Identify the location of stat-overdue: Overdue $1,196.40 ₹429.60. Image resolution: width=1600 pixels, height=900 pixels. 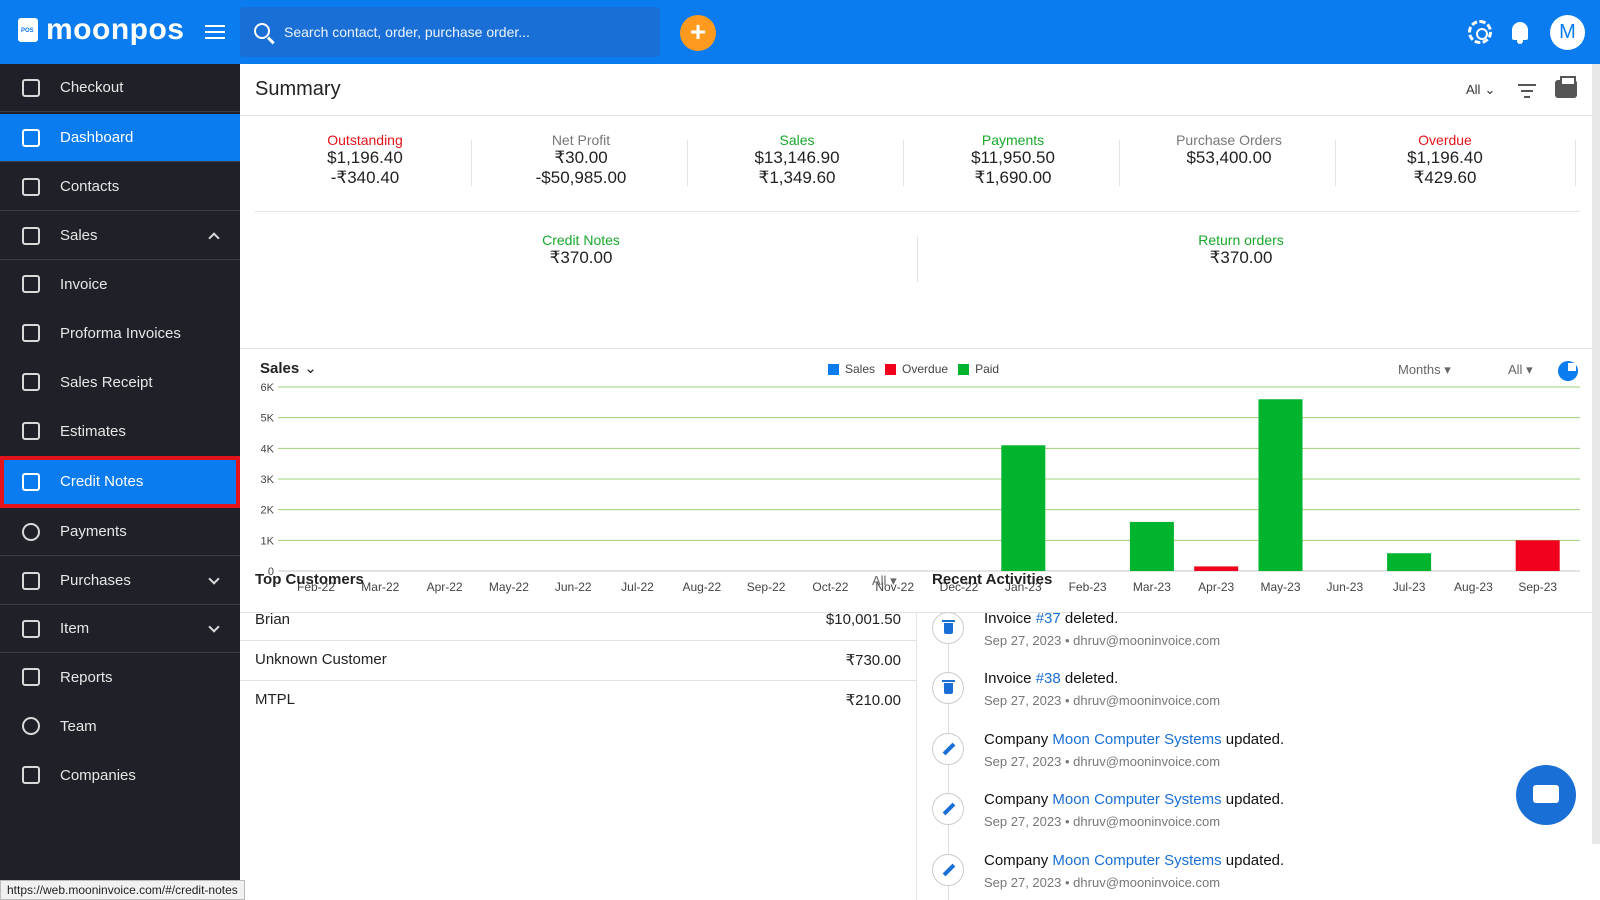
(1445, 160).